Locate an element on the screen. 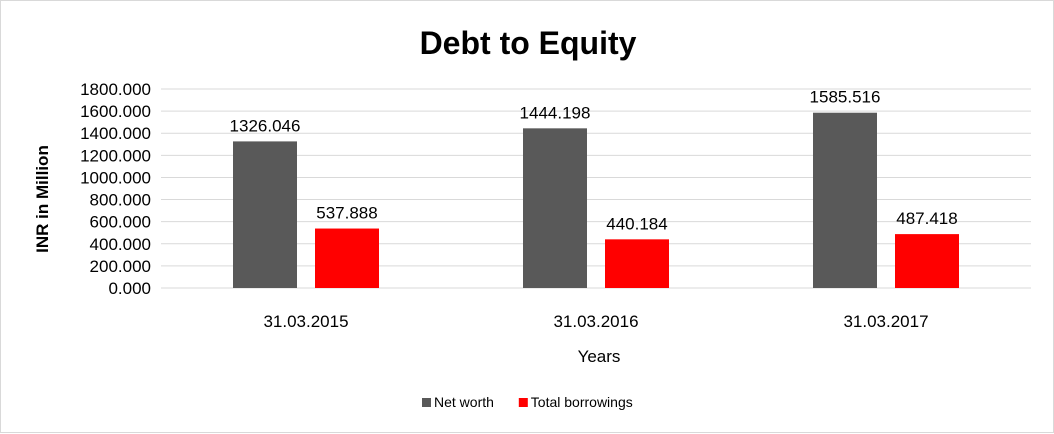  y-tick-label: 1000.000 is located at coordinates (115, 177).